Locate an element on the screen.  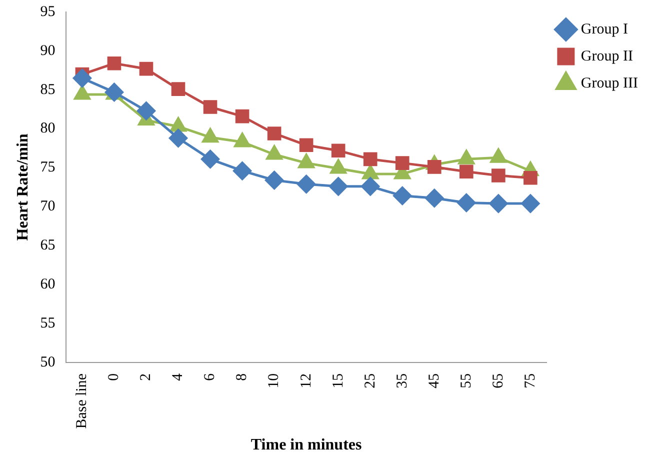
x-tick-label: 12 is located at coordinates (306, 380).